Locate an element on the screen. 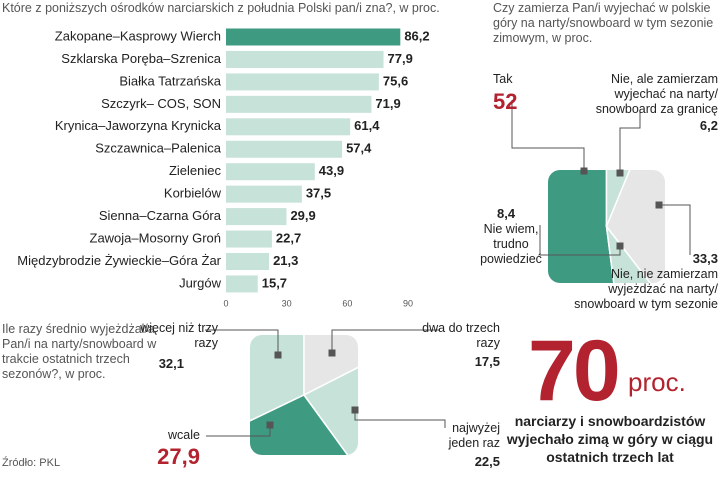 This screenshot has width=720, height=498. value-label: 37,5 is located at coordinates (318, 193).